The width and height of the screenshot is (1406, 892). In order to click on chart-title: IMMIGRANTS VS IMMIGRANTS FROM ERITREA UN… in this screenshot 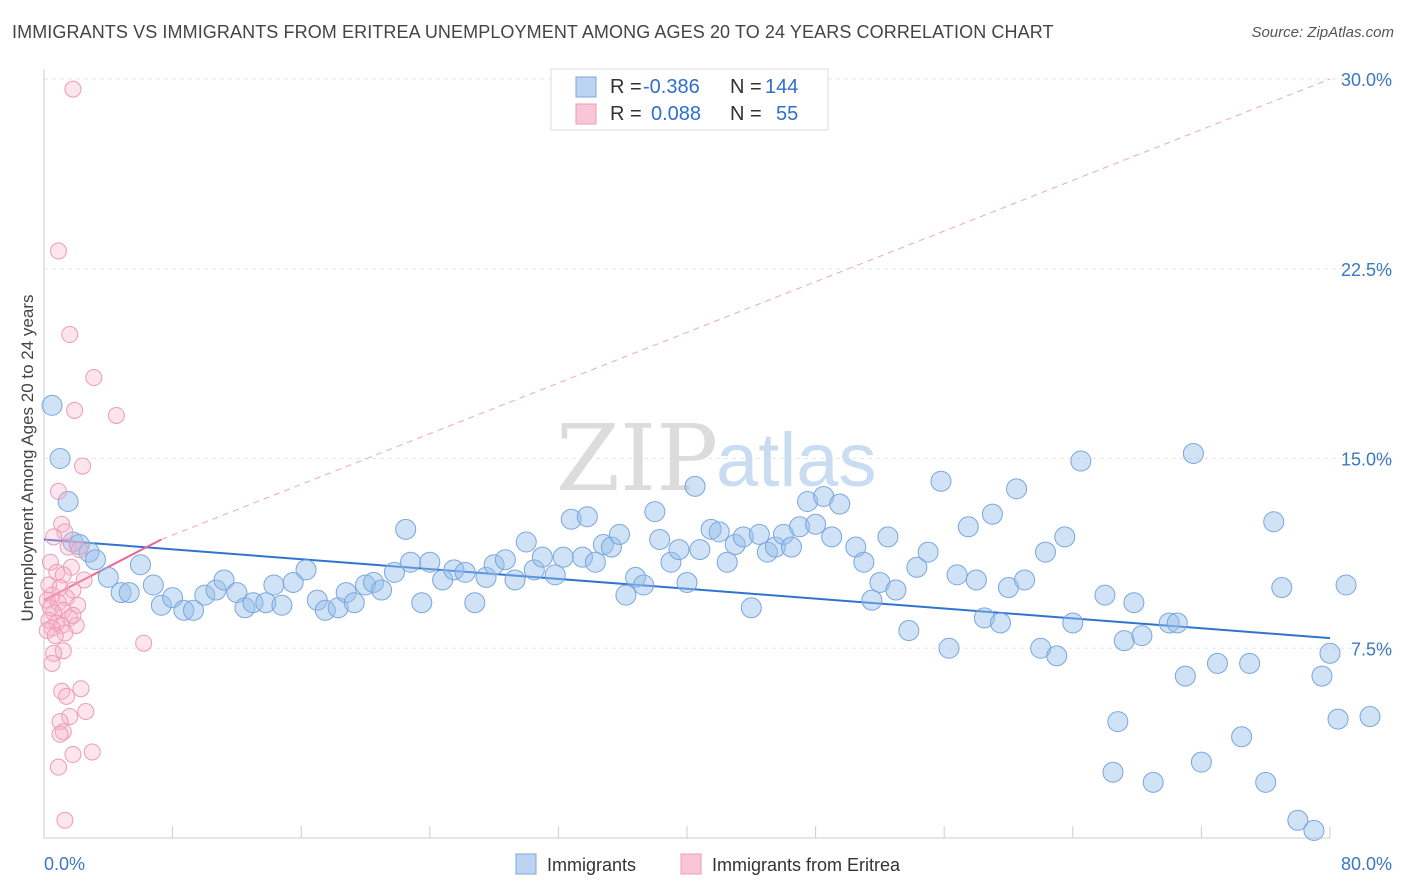, I will do `click(533, 32)`.